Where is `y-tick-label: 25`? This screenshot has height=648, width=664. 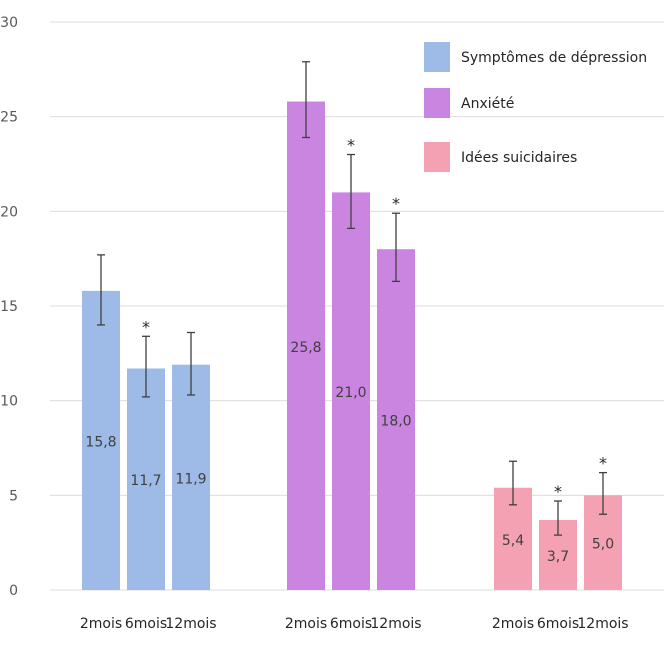
y-tick-label: 25 is located at coordinates (9, 118).